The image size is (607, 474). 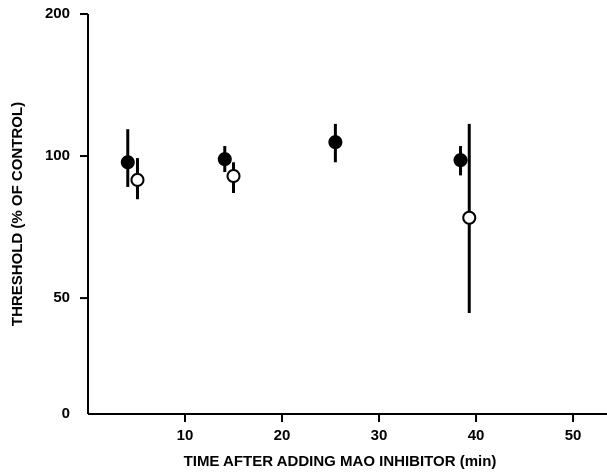 What do you see at coordinates (573, 435) in the screenshot?
I see `x-tick-label: 50` at bounding box center [573, 435].